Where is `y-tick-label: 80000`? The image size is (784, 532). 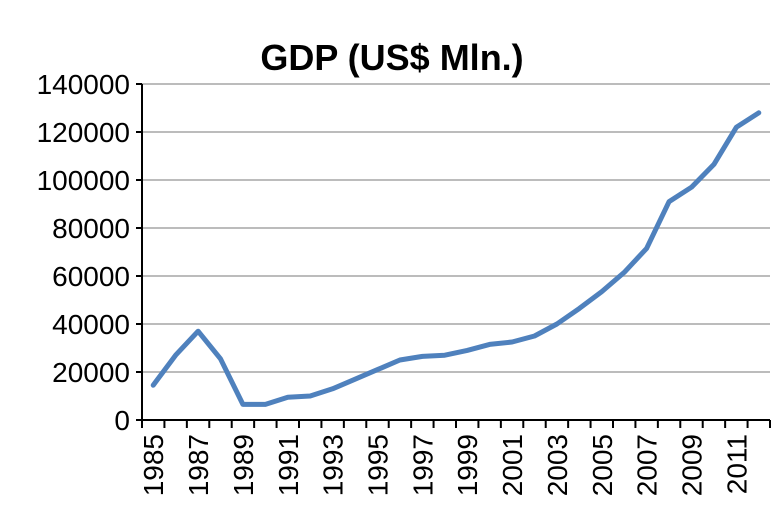 y-tick-label: 80000 is located at coordinates (91, 228).